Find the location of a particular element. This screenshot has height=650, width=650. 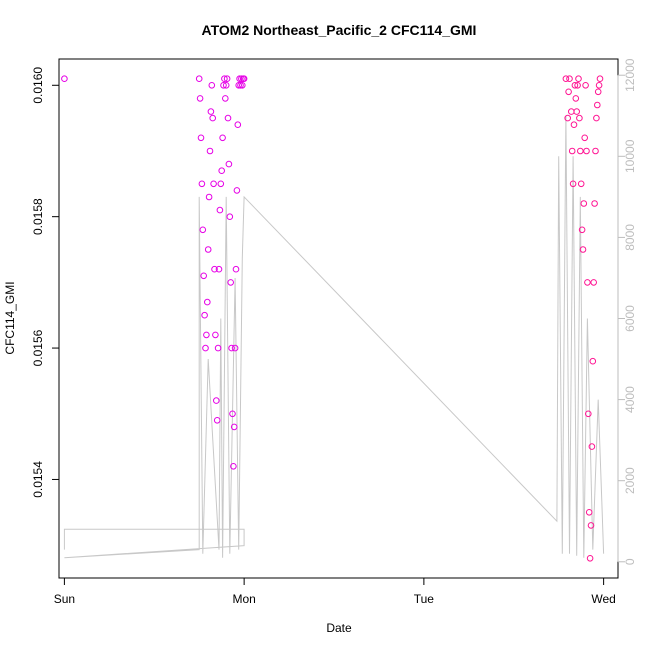

y2-tick-label: 0 is located at coordinates (630, 561).